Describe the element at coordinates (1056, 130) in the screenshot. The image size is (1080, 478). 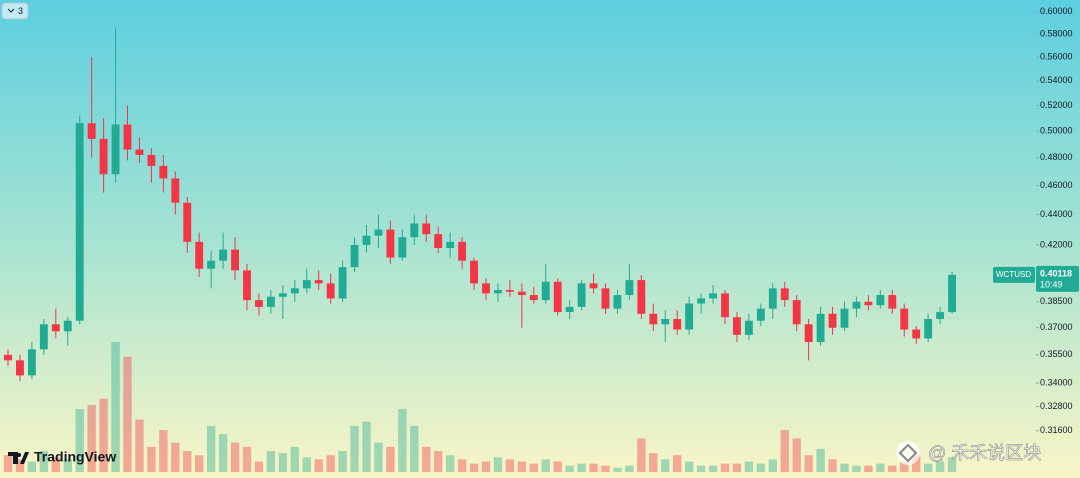
I see `y-tick-label: 0.50000` at that location.